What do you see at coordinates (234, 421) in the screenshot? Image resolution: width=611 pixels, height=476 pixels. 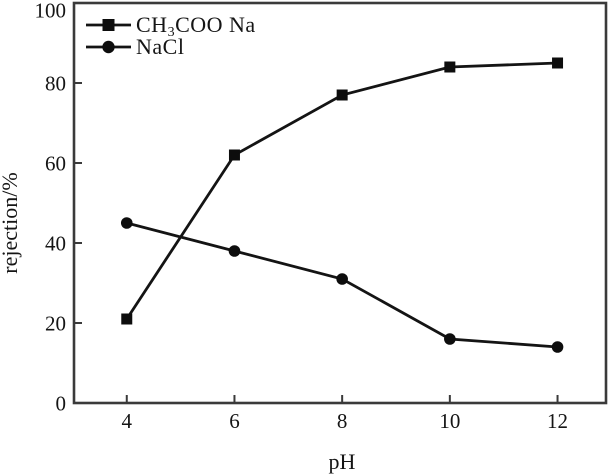 I see `x-tick-label: 6` at bounding box center [234, 421].